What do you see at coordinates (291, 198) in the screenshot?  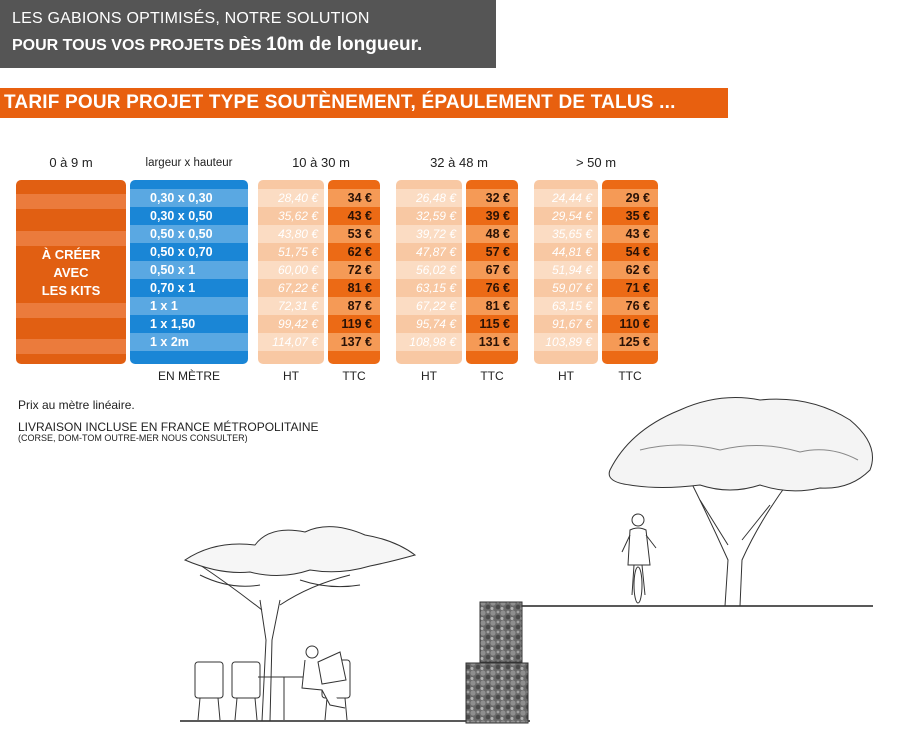 I see `ht-price-range-1-1: 28,40 €` at bounding box center [291, 198].